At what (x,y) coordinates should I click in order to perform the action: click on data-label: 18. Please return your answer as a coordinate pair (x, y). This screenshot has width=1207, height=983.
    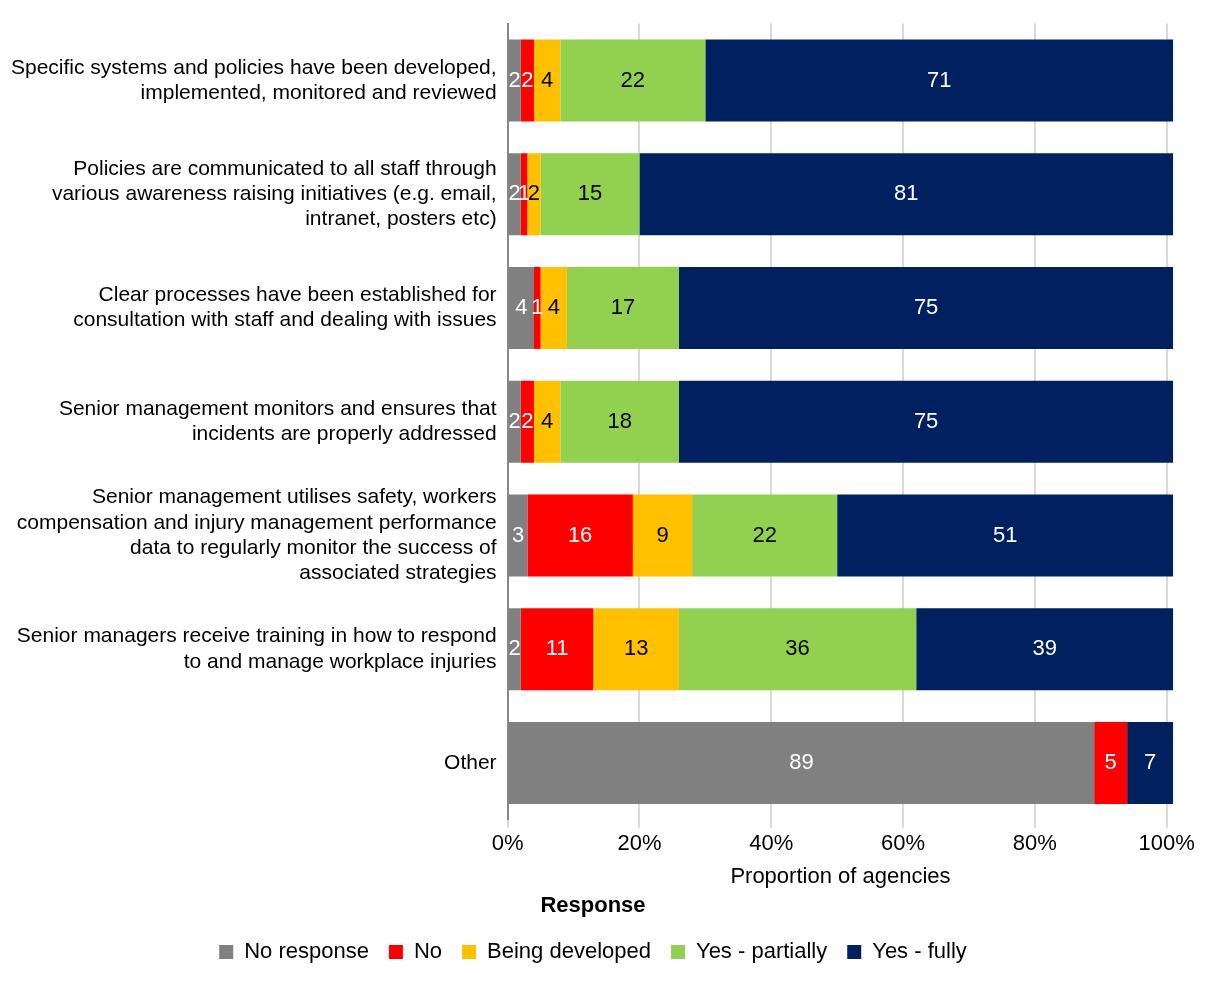
    Looking at the image, I should click on (619, 420).